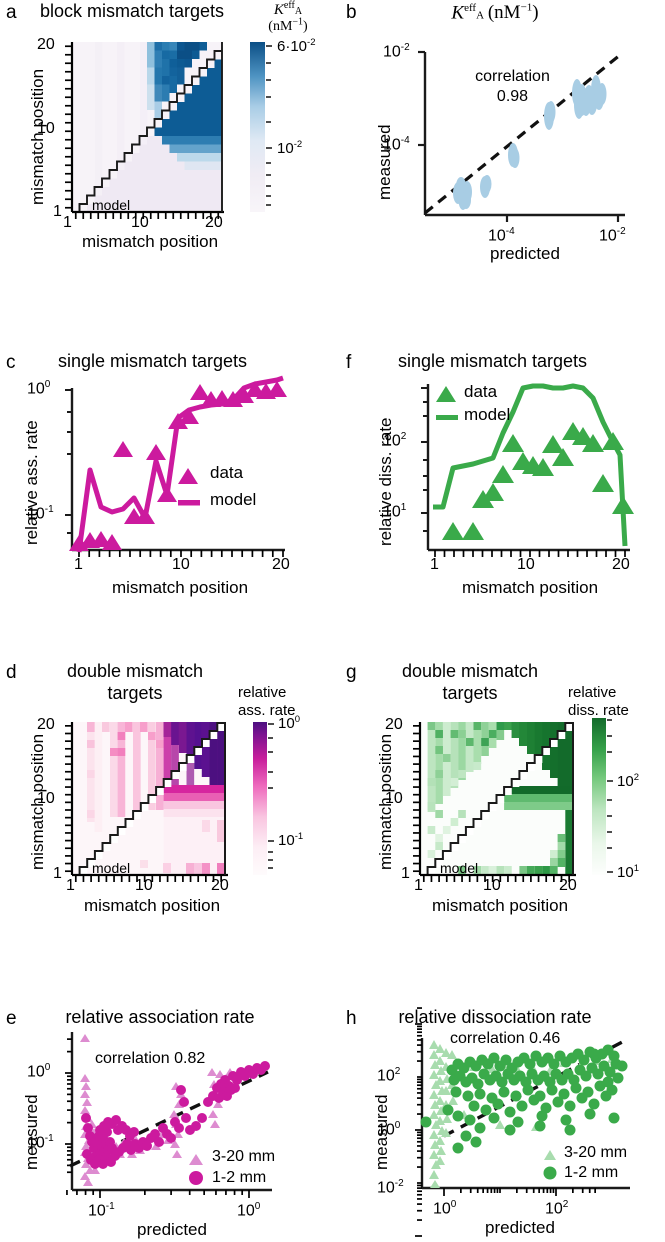 Image resolution: width=665 pixels, height=1242 pixels. What do you see at coordinates (446, 394) in the screenshot?
I see `panel-f-legend-triangle-icon` at bounding box center [446, 394].